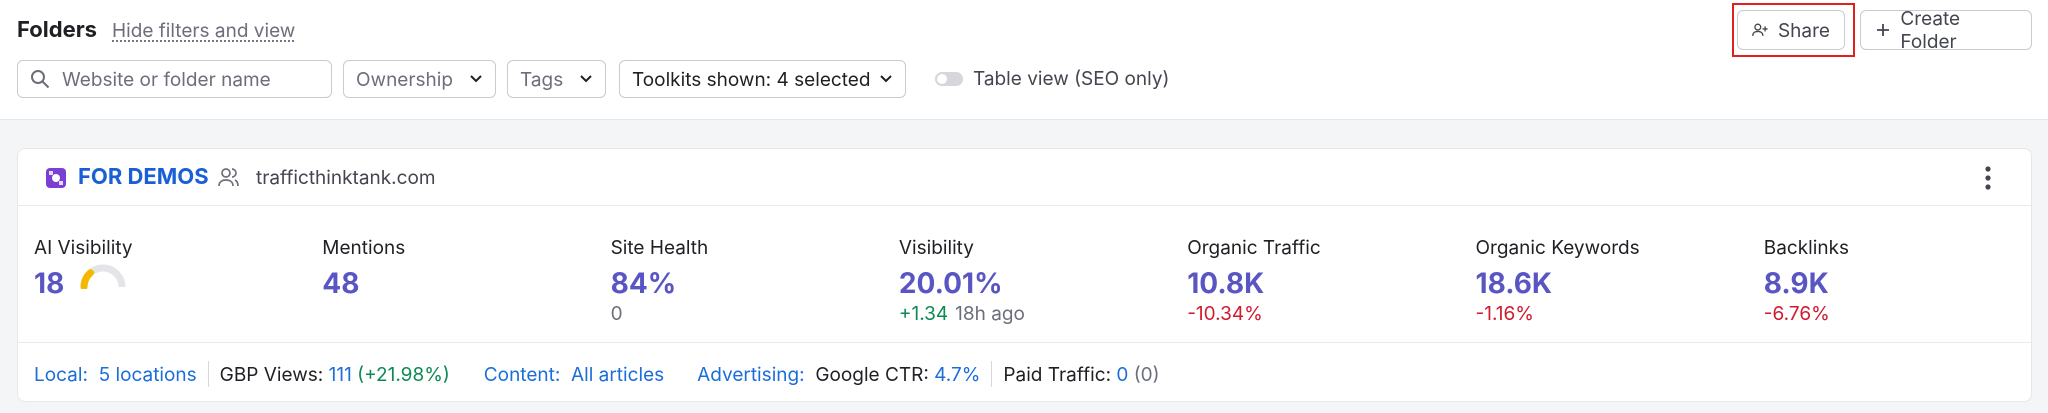  I want to click on metric-change-text: +1.34, so click(923, 313).